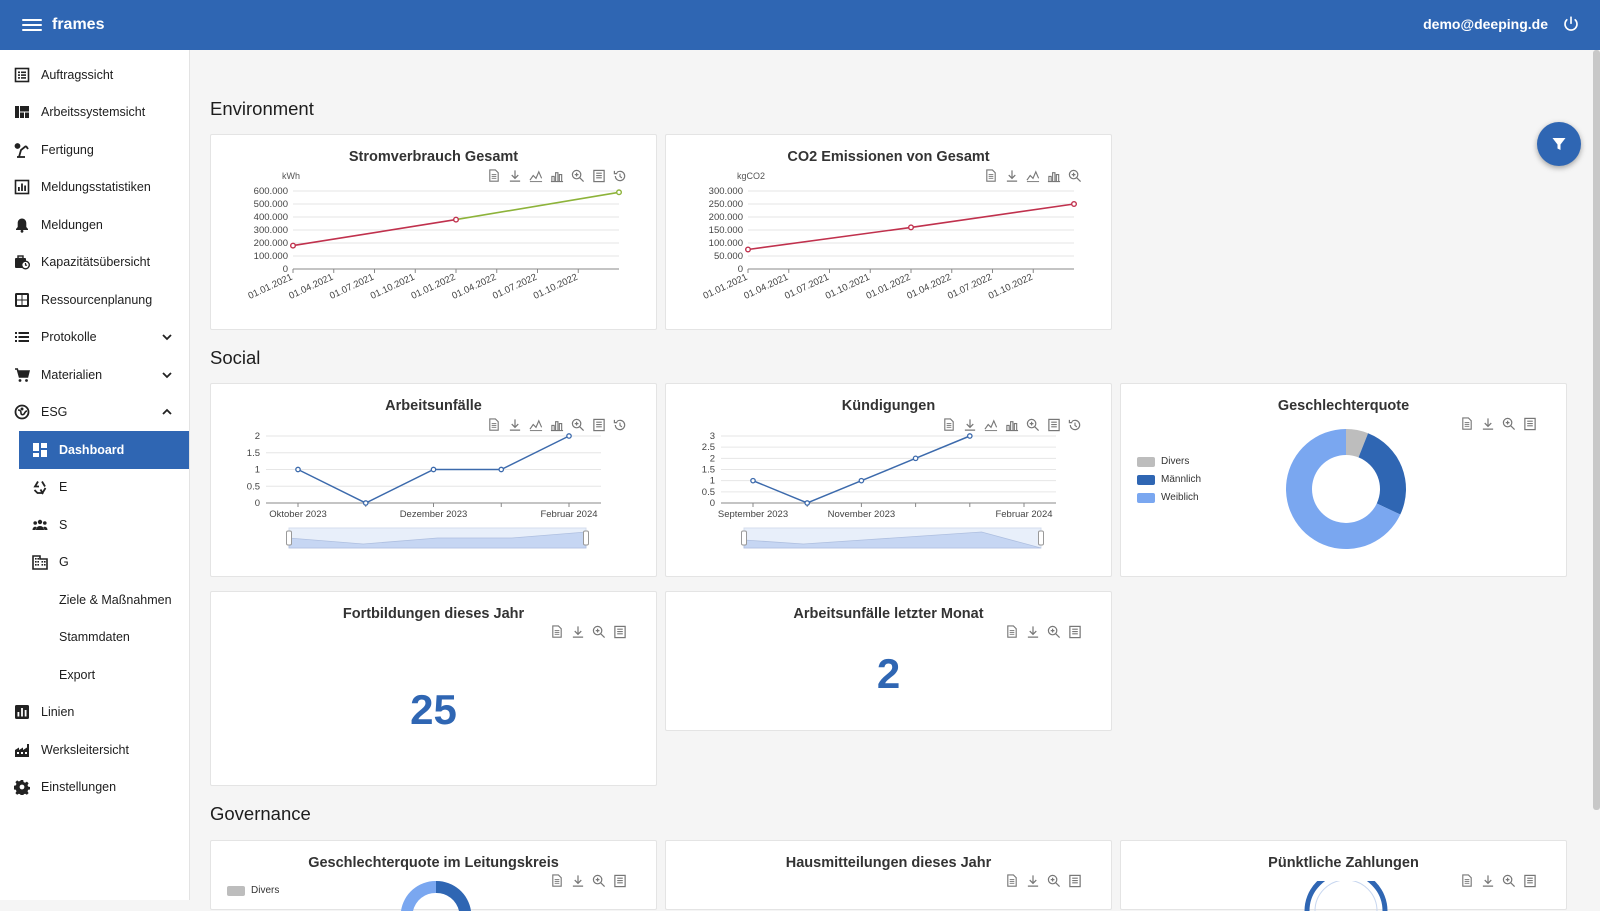 Image resolution: width=1600 pixels, height=911 pixels. Describe the element at coordinates (72, 374) in the screenshot. I see `sidebar-item-label: Materialien` at that location.